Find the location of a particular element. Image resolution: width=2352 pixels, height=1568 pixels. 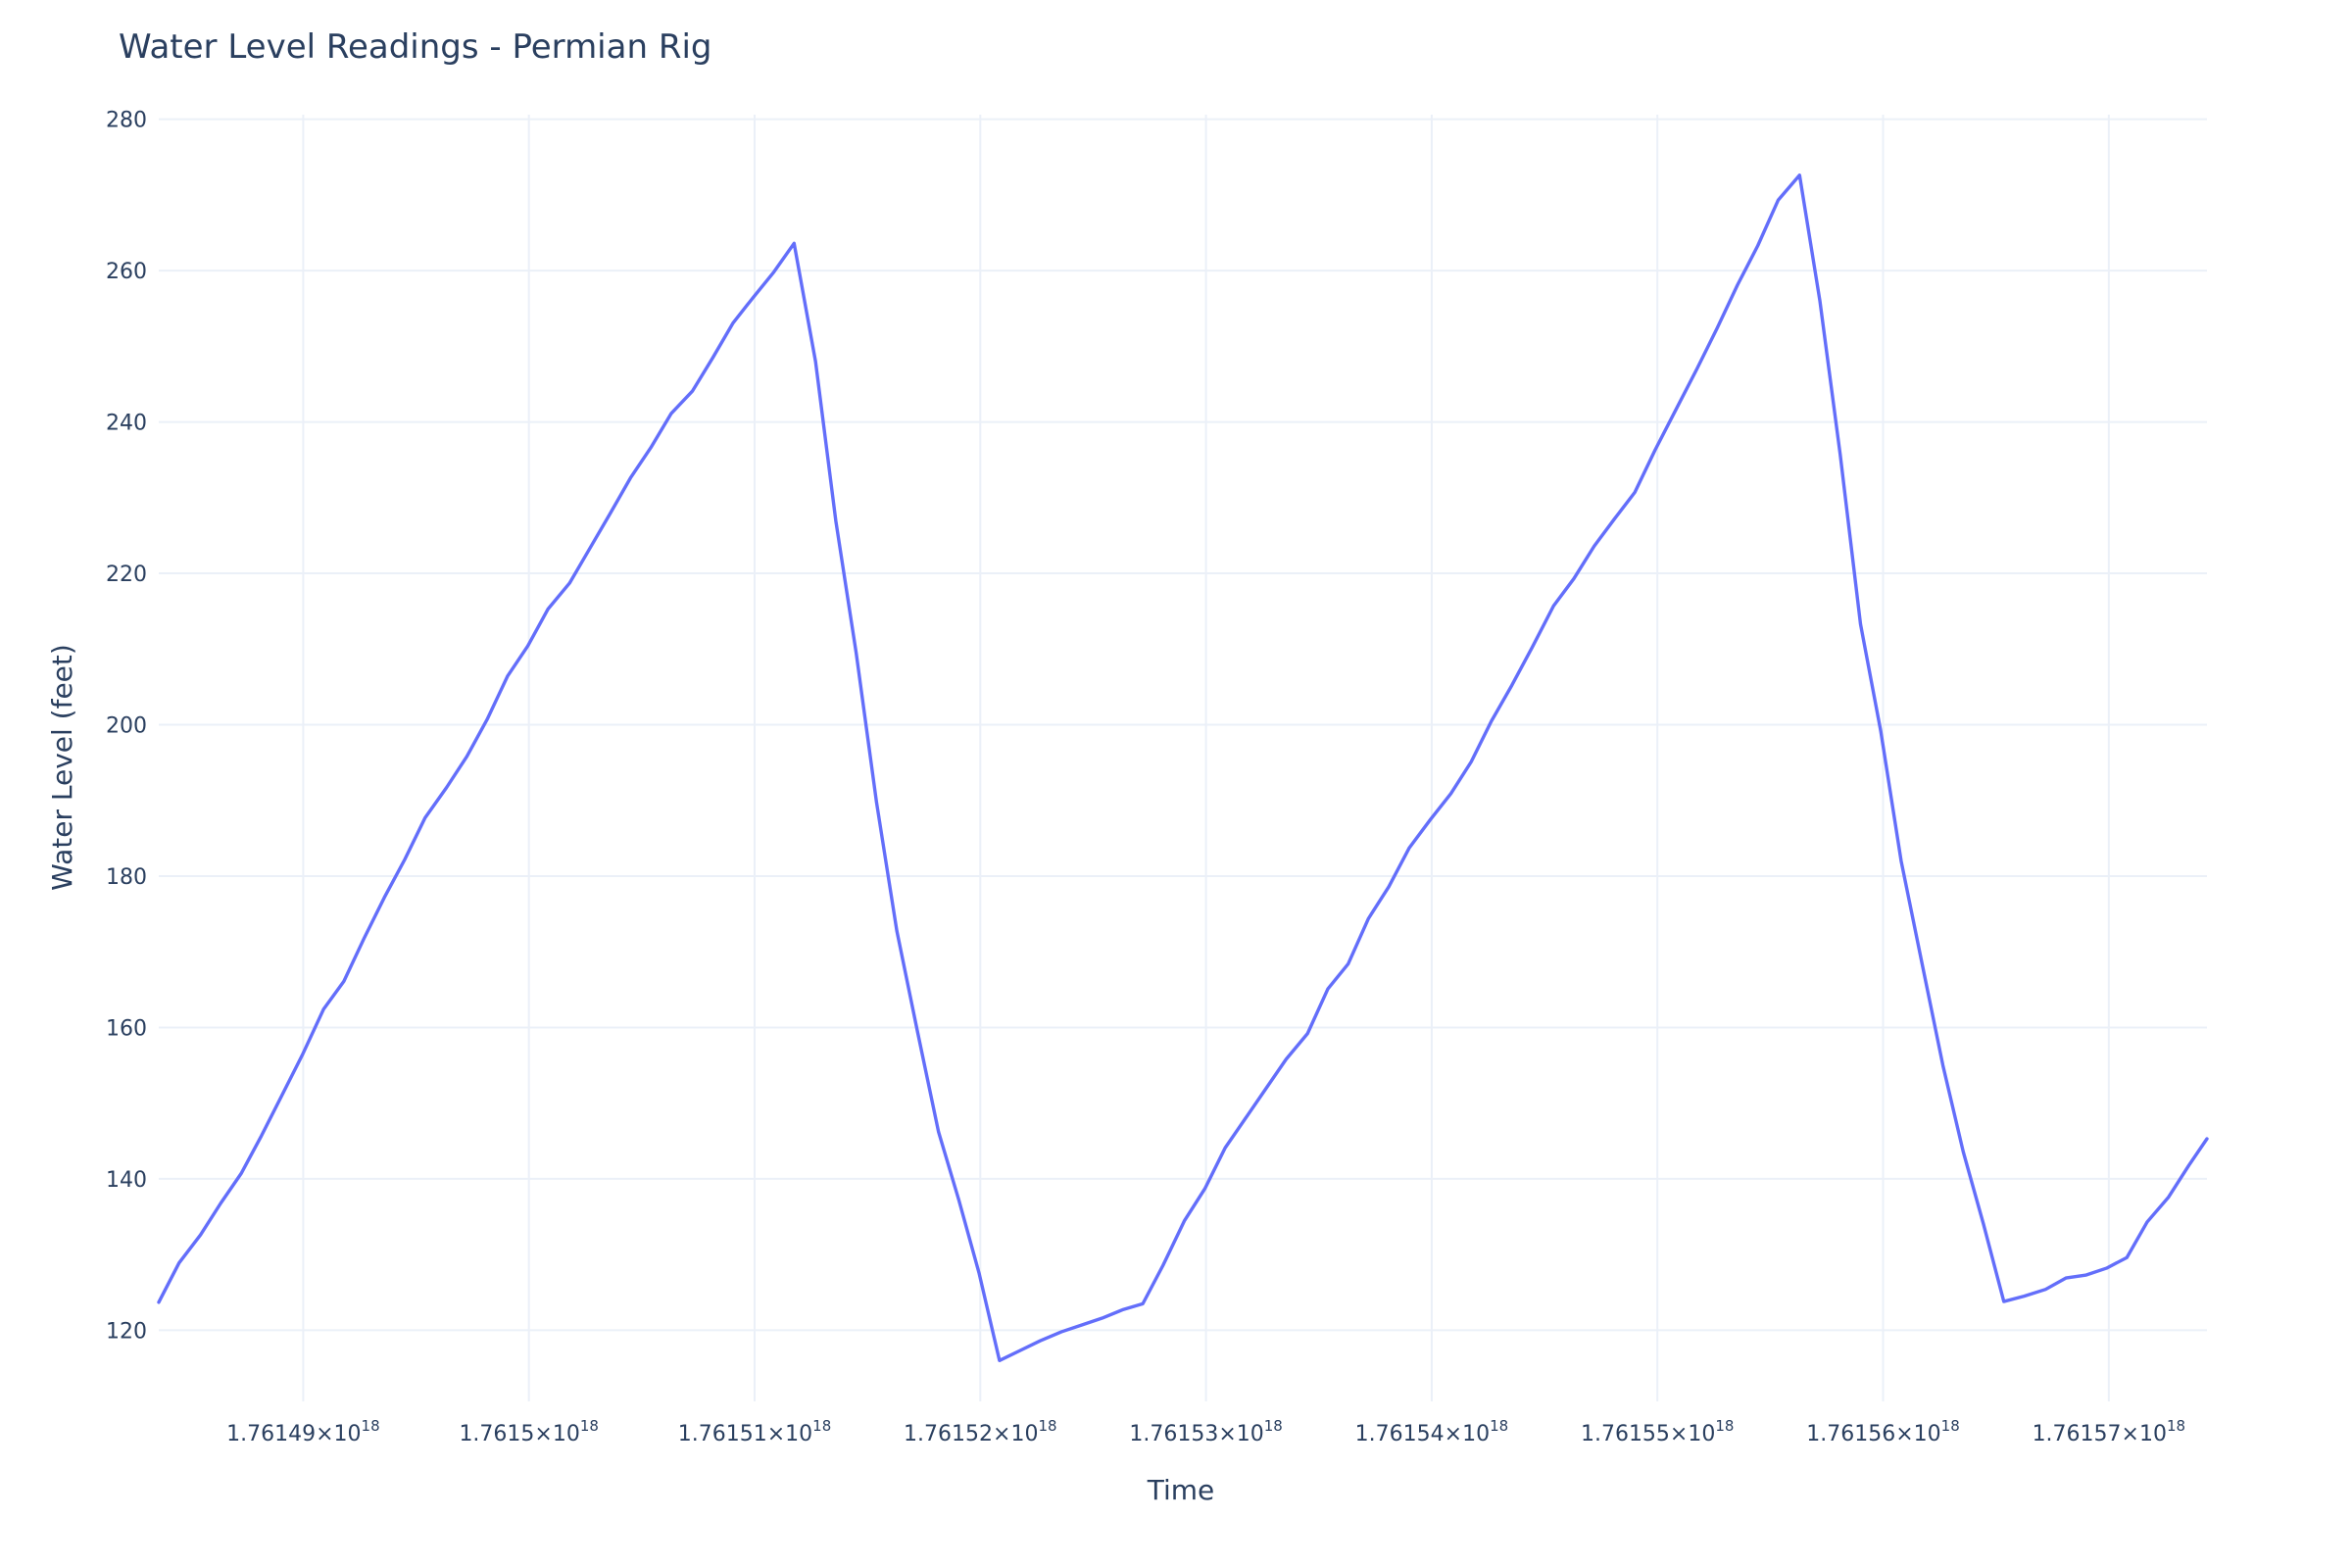

y-tick-label: 200 is located at coordinates (127, 726).